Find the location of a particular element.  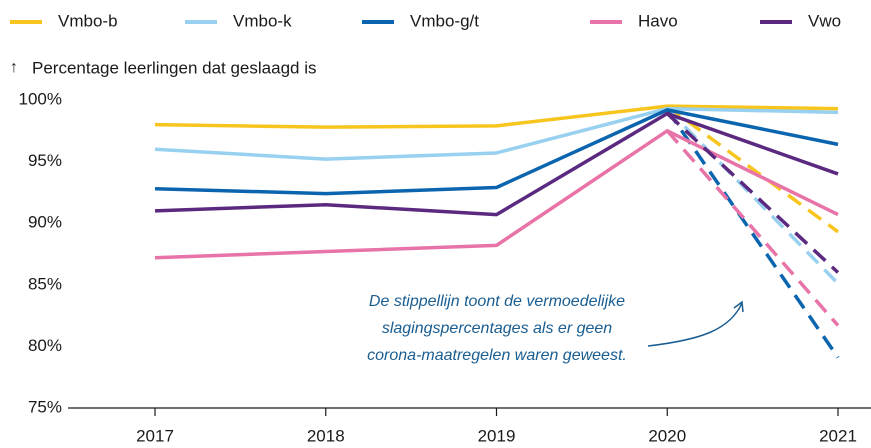

annotation-arrowhead is located at coordinates (738, 306).